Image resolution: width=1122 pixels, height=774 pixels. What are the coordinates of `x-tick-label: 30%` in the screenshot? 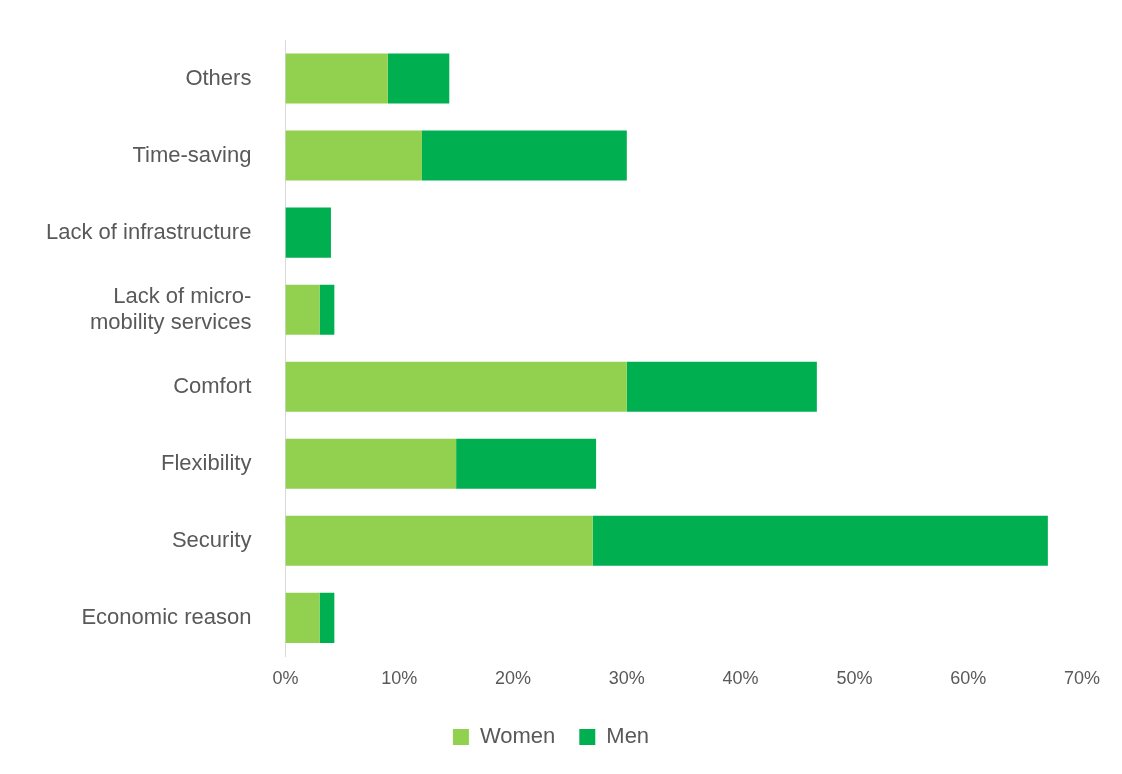 It's located at (626, 678).